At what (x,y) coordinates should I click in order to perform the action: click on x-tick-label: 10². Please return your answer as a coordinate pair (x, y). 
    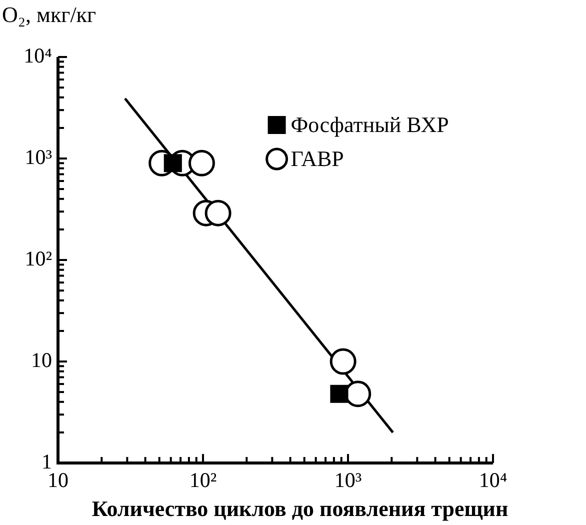
    Looking at the image, I should click on (203, 480).